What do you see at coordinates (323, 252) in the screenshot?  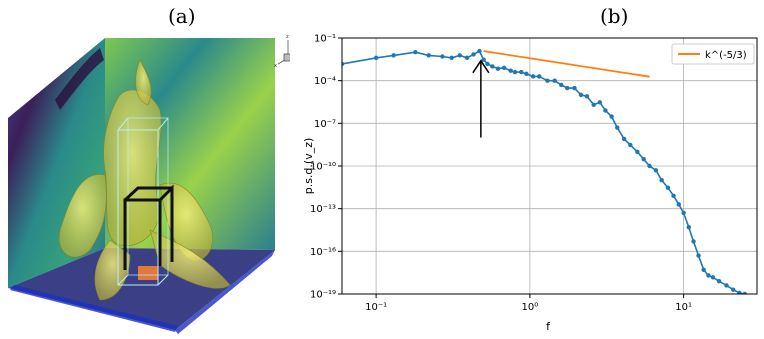 I see `y-tick-label: 10⁻¹⁶` at bounding box center [323, 252].